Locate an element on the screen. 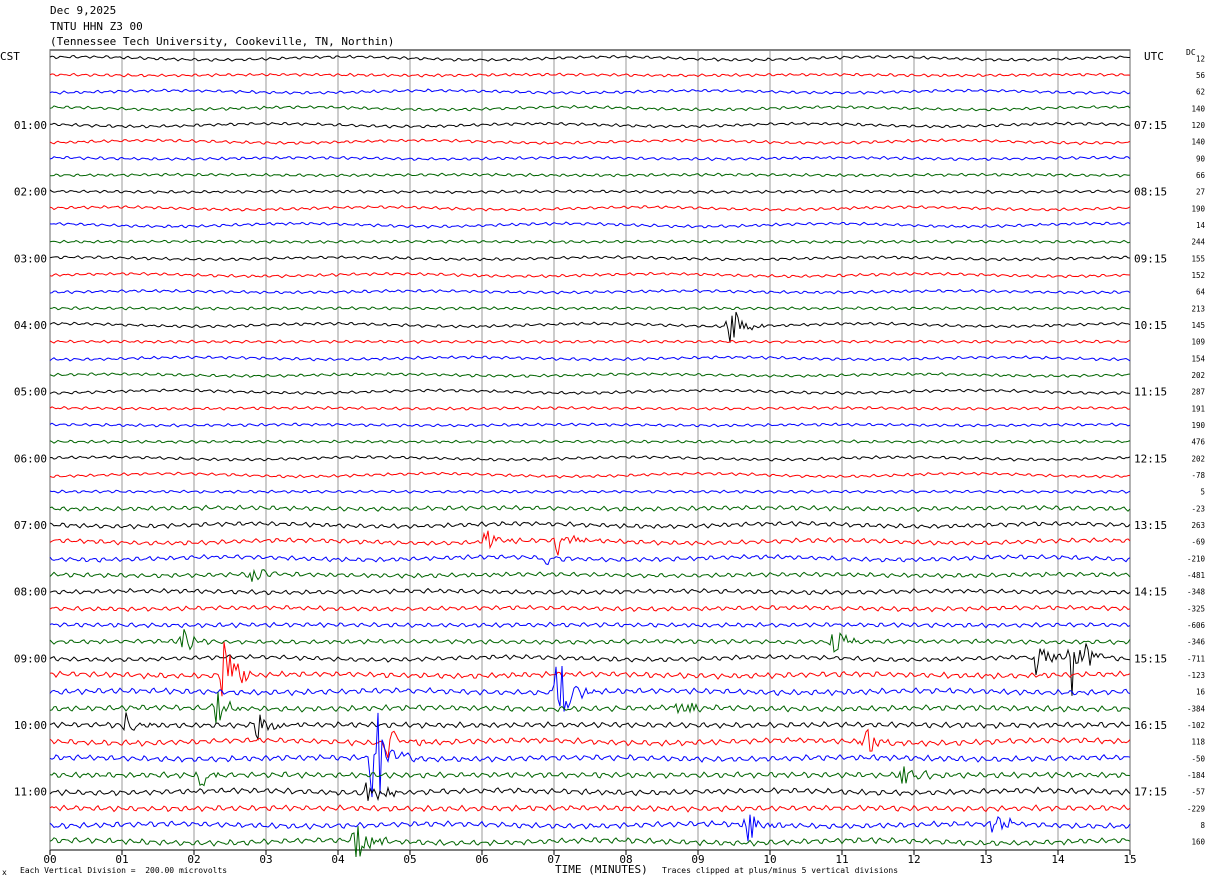 This screenshot has height=886, width=1210. cst-time-label: 09:00 is located at coordinates (30, 658).